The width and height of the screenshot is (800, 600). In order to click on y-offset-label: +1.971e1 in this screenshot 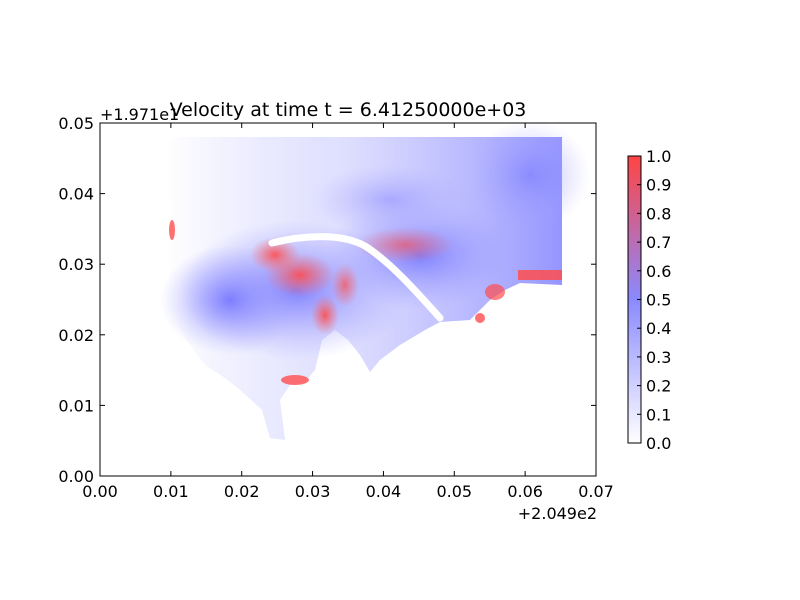, I will do `click(139, 114)`.